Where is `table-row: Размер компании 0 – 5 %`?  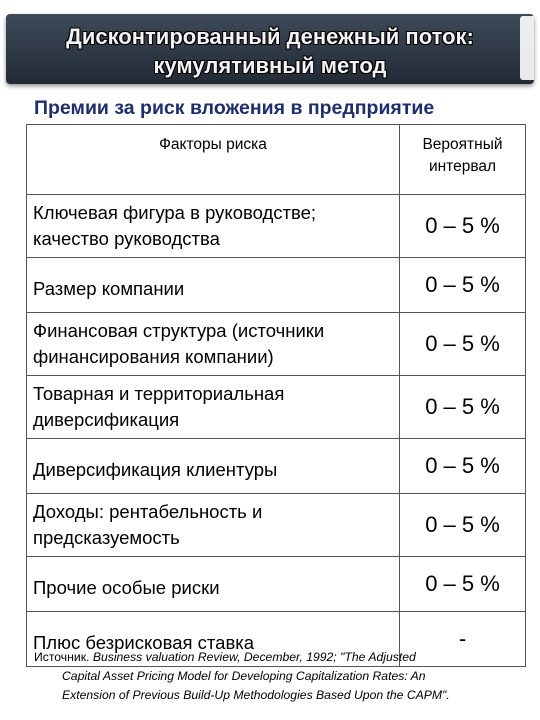
table-row: Размер компании 0 – 5 % is located at coordinates (276, 285).